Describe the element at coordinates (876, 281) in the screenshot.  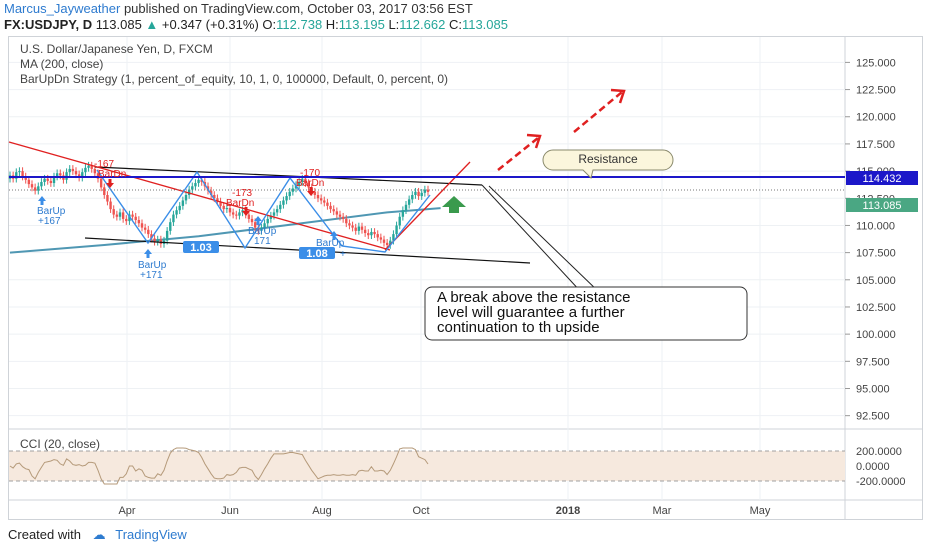
I see `y-tick-label: 105.000` at that location.